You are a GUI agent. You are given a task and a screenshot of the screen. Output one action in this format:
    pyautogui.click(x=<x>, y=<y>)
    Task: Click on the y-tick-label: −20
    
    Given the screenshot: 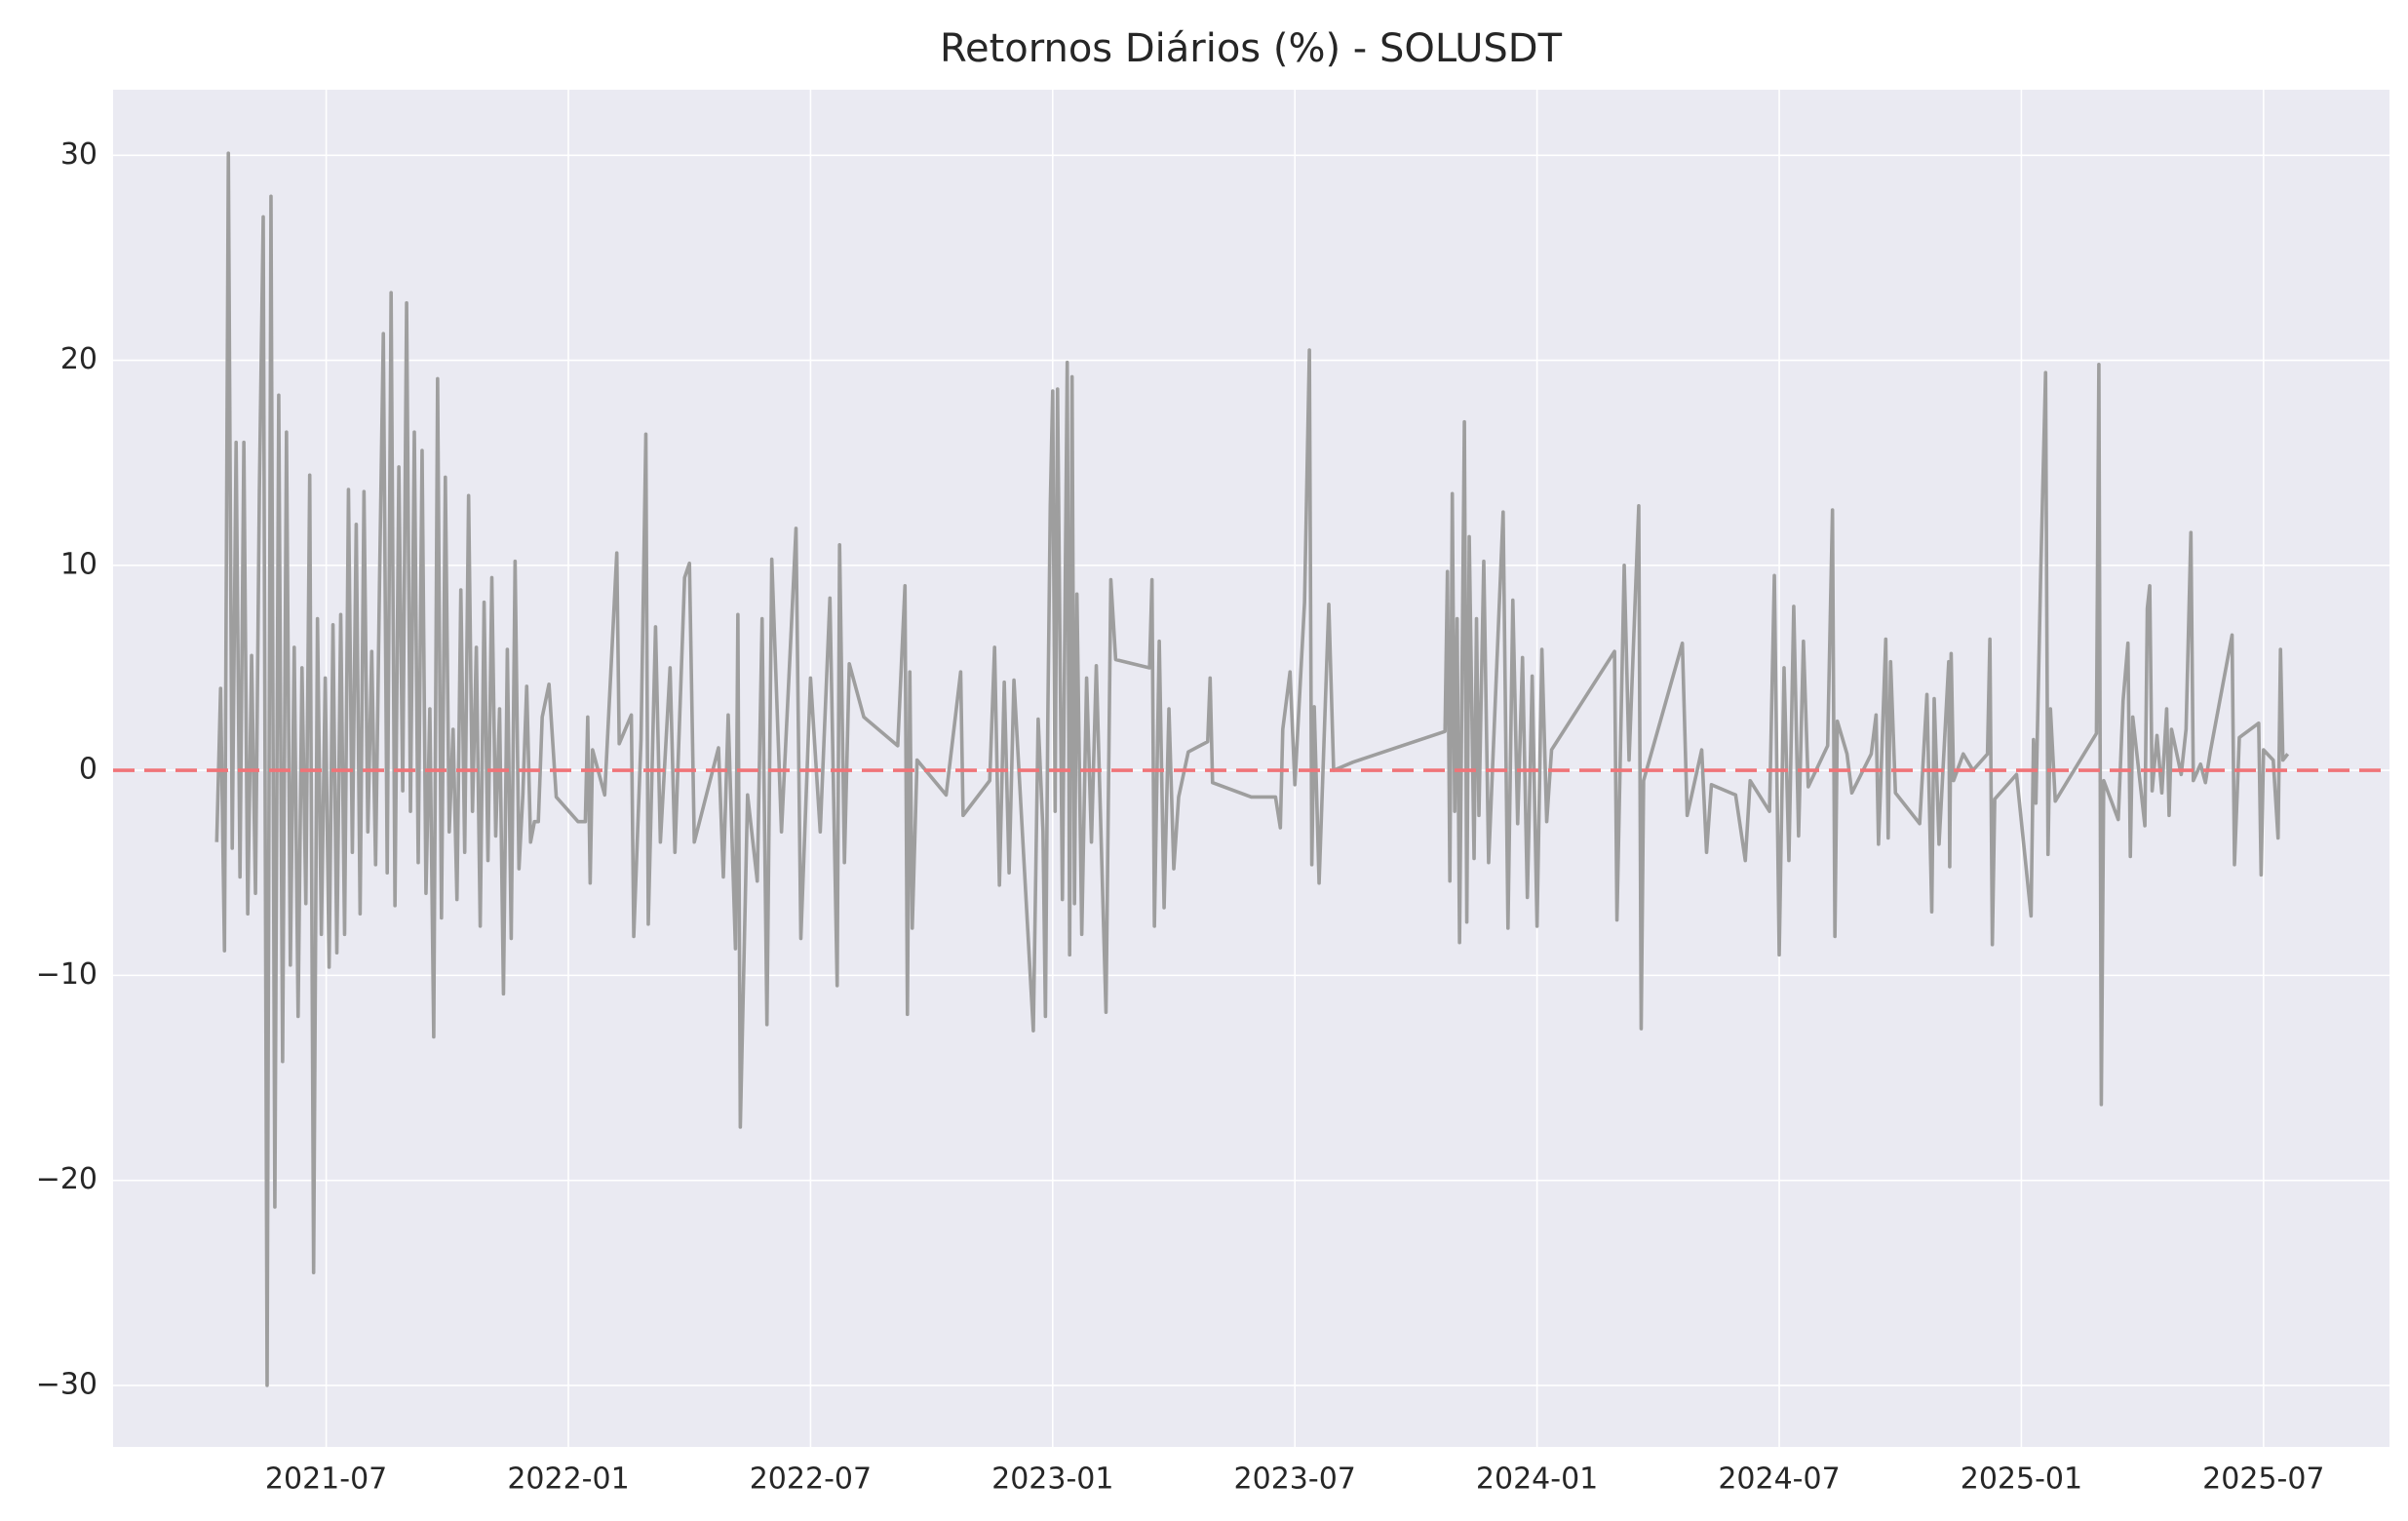 What is the action you would take?
    pyautogui.click(x=66, y=1179)
    